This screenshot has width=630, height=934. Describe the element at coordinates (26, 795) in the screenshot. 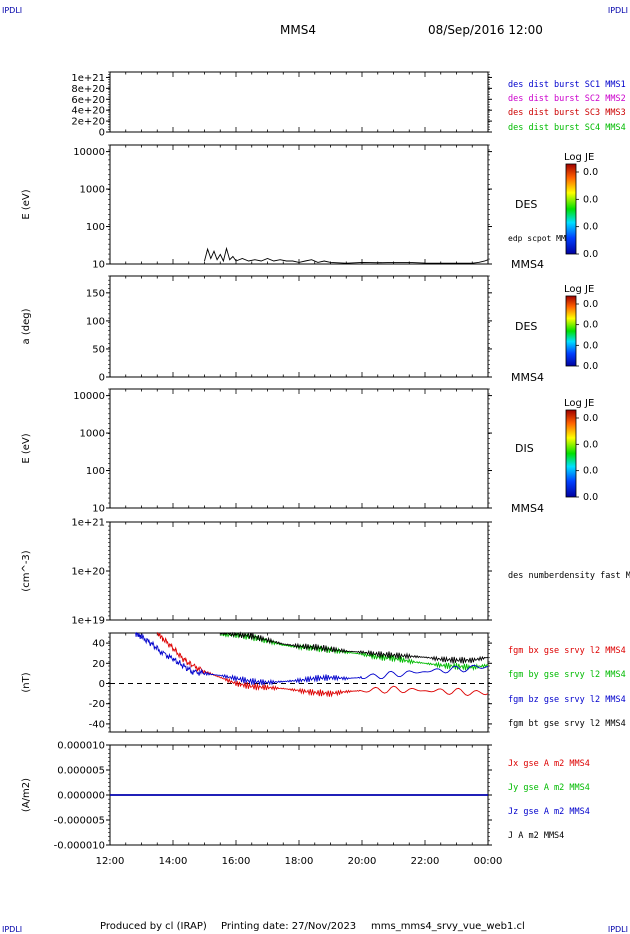

I see `y-axis-label: (A/m2)` at that location.